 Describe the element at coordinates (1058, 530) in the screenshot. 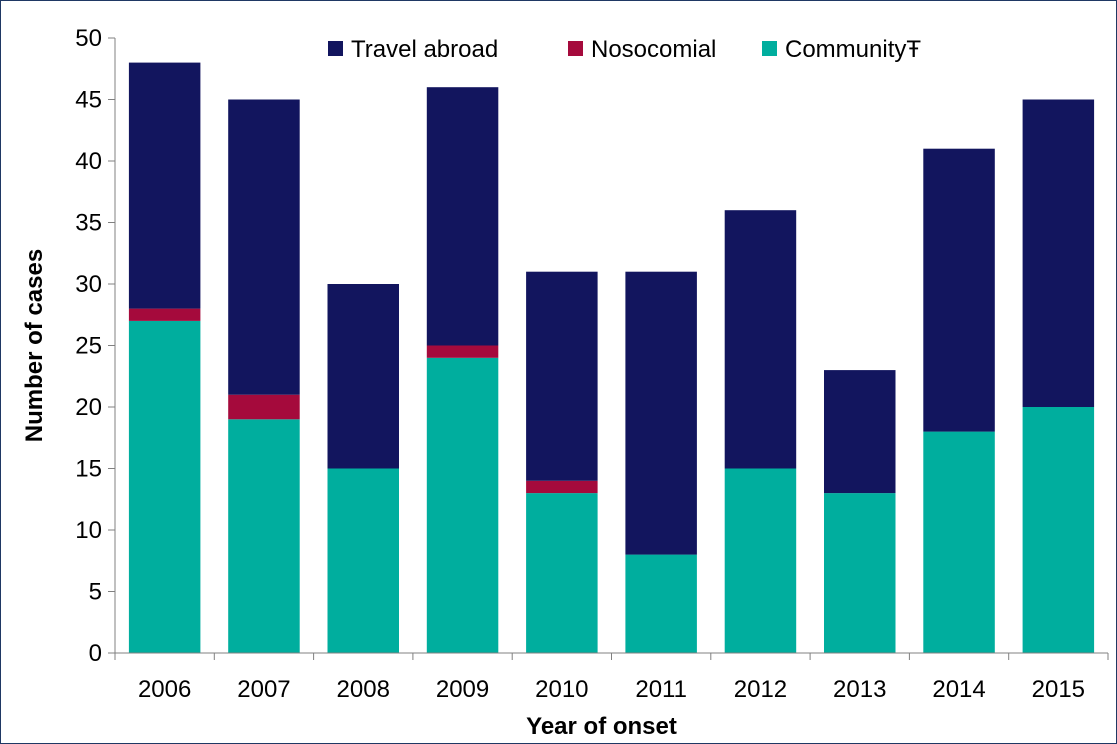

I see `bar-segment-community-2015` at that location.